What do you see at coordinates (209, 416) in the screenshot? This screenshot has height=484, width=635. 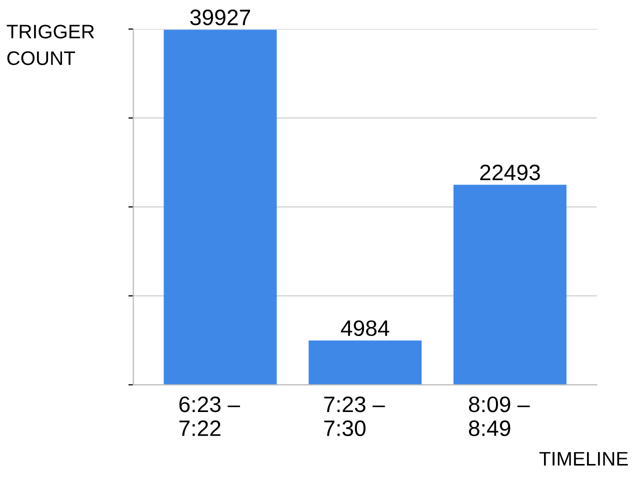 I see `x-tick-label: 6:23 – 7:22` at bounding box center [209, 416].